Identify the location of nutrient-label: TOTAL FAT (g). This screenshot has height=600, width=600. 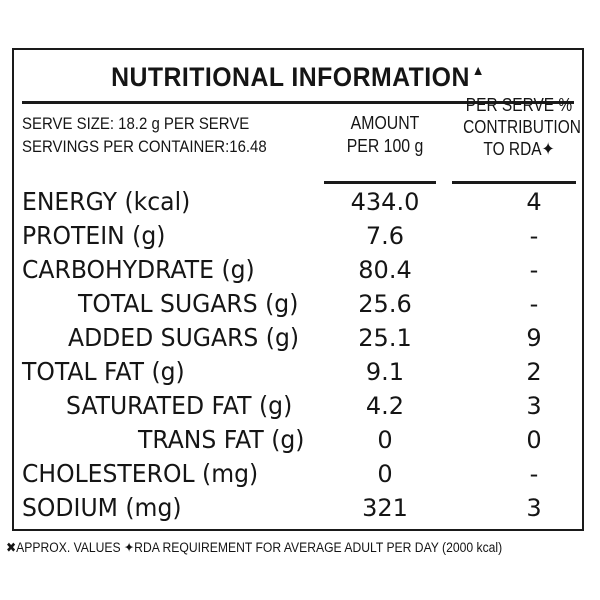
(103, 371).